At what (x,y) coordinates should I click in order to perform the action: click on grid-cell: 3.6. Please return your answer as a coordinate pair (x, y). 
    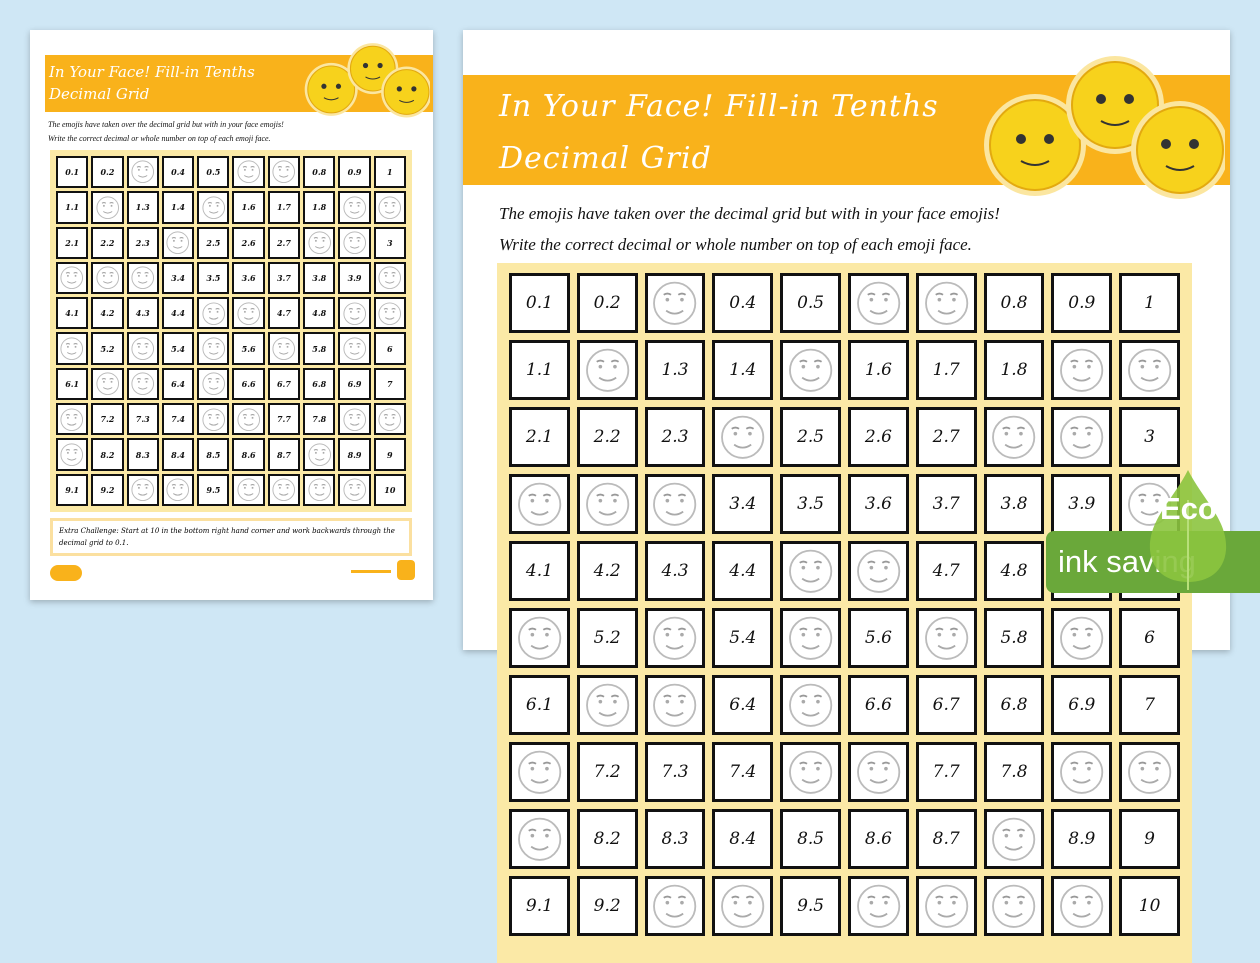
    Looking at the image, I should click on (248, 278).